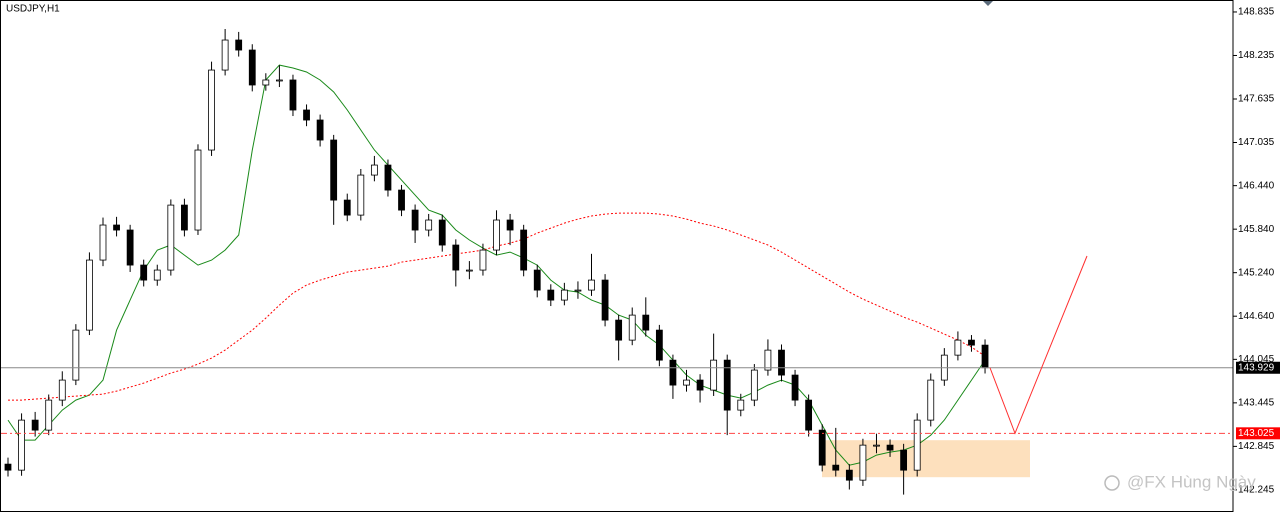 The image size is (1280, 512). I want to click on price-label: 143.929, so click(1256, 367).